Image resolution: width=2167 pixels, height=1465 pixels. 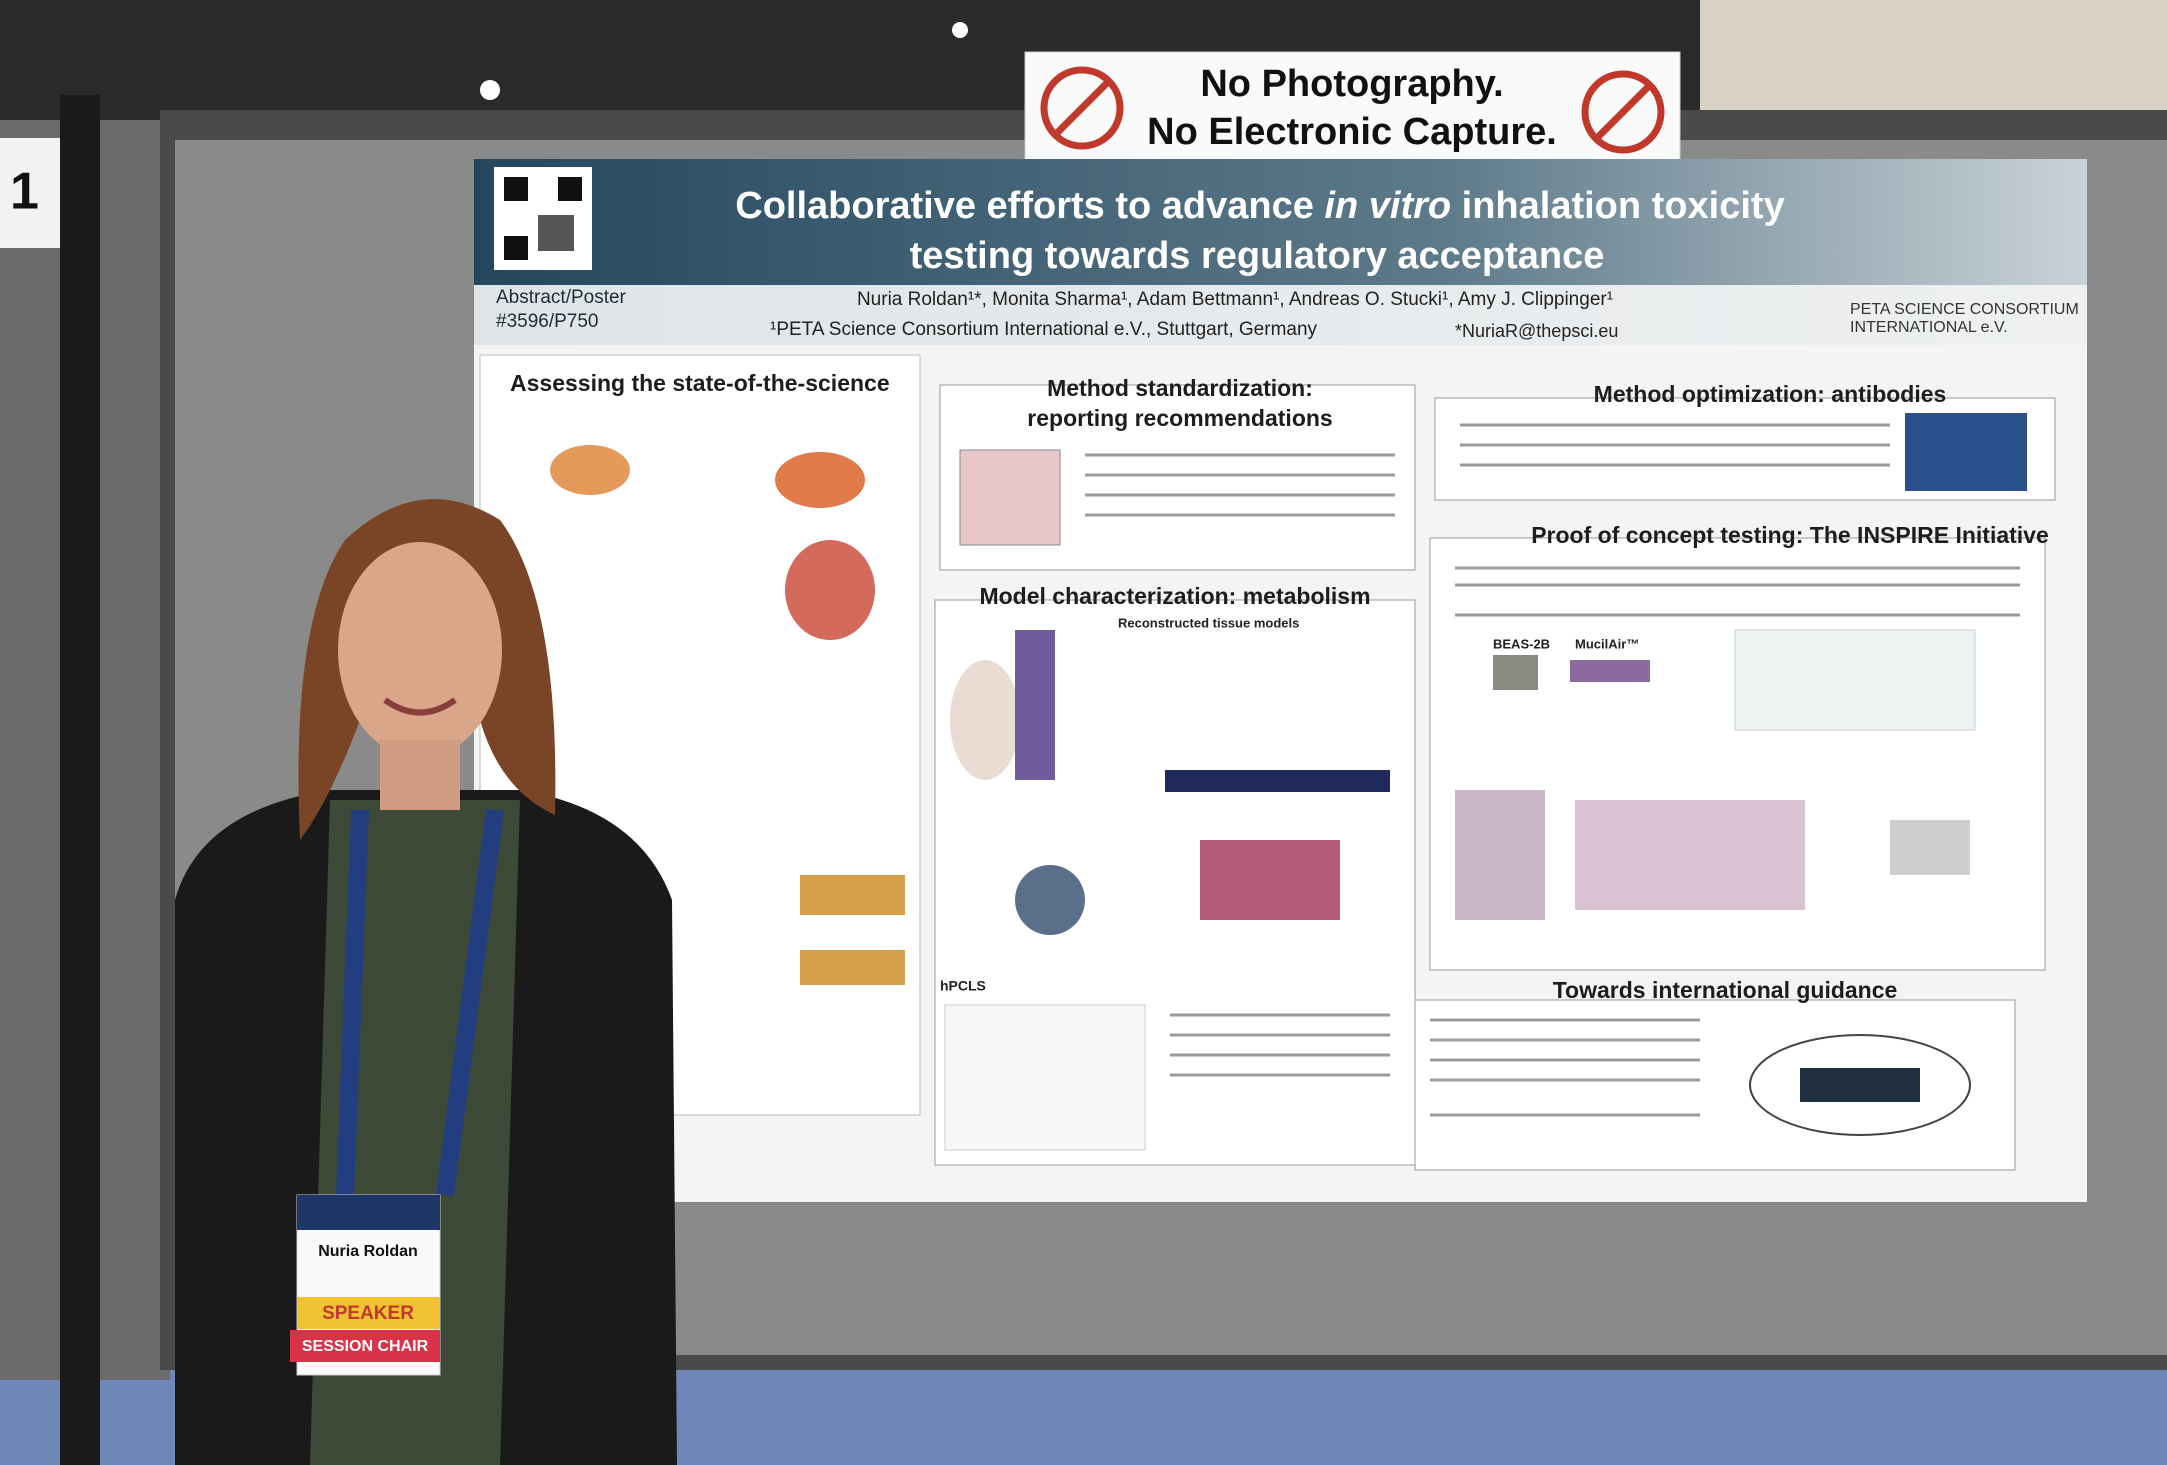 I want to click on teer-diagram, so click(x=1010, y=497).